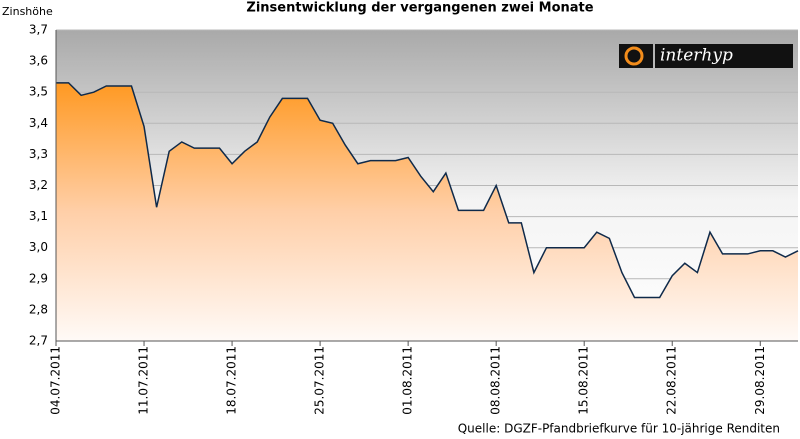 This screenshot has width=800, height=439. I want to click on logo-ring, so click(634, 56).